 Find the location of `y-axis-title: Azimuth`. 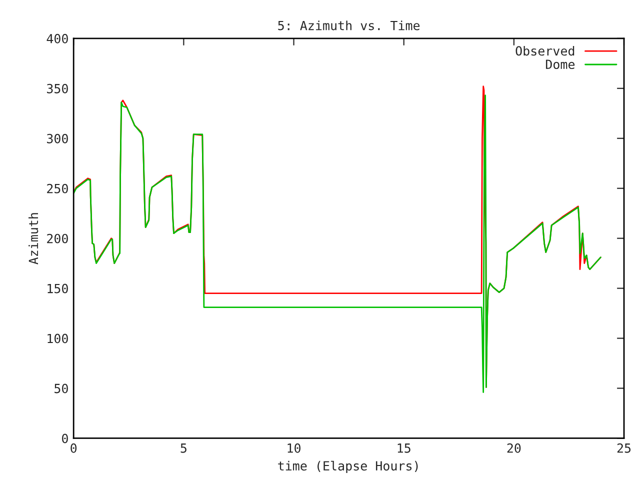

y-axis-title: Azimuth is located at coordinates (33, 238).